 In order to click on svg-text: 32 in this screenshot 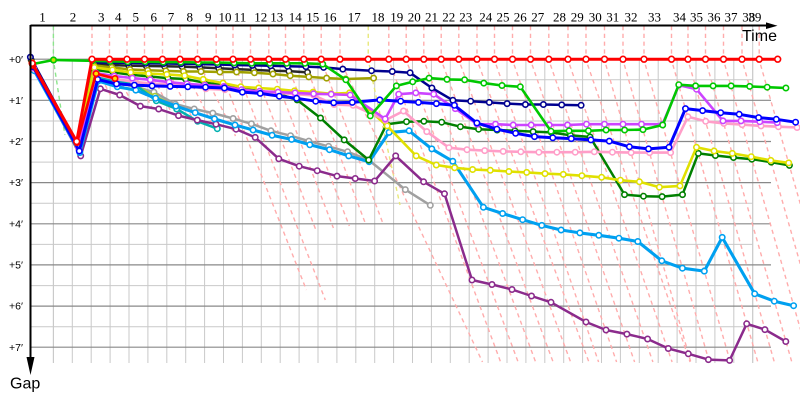, I will do `click(631, 17)`.